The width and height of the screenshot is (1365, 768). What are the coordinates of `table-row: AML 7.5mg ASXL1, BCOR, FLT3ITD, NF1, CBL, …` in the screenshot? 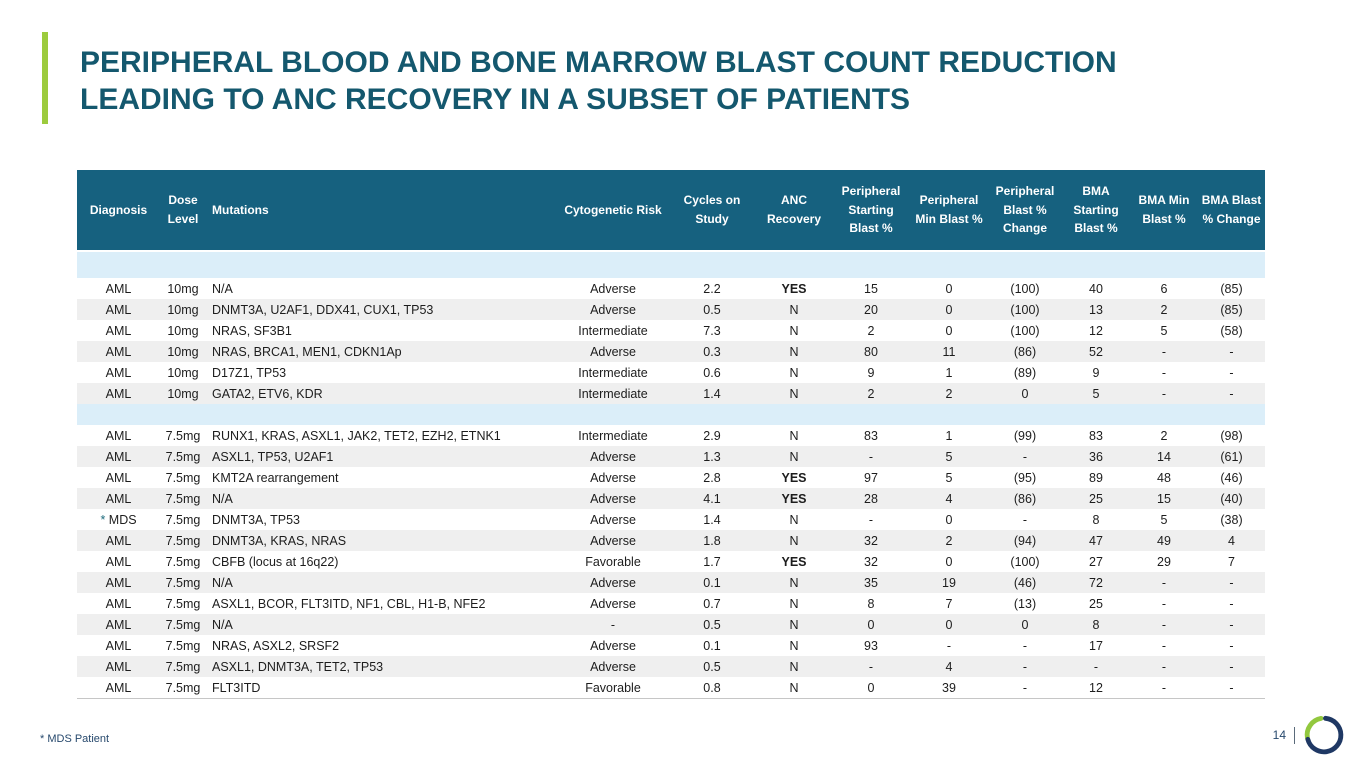 It's located at (671, 603).